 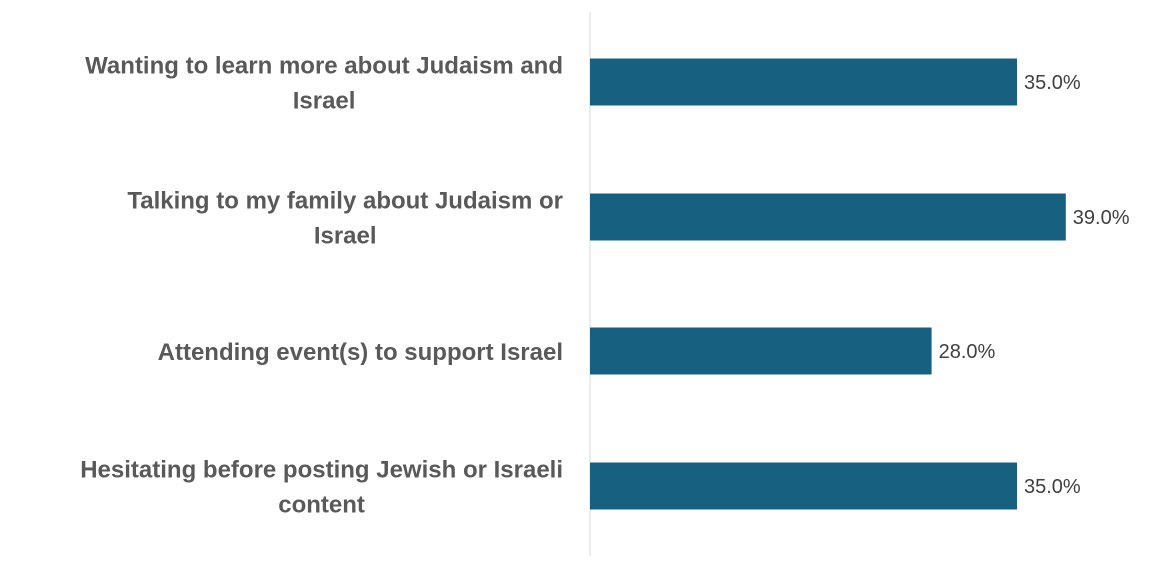 What do you see at coordinates (345, 236) in the screenshot?
I see `category-label-1-line-1: Israel` at bounding box center [345, 236].